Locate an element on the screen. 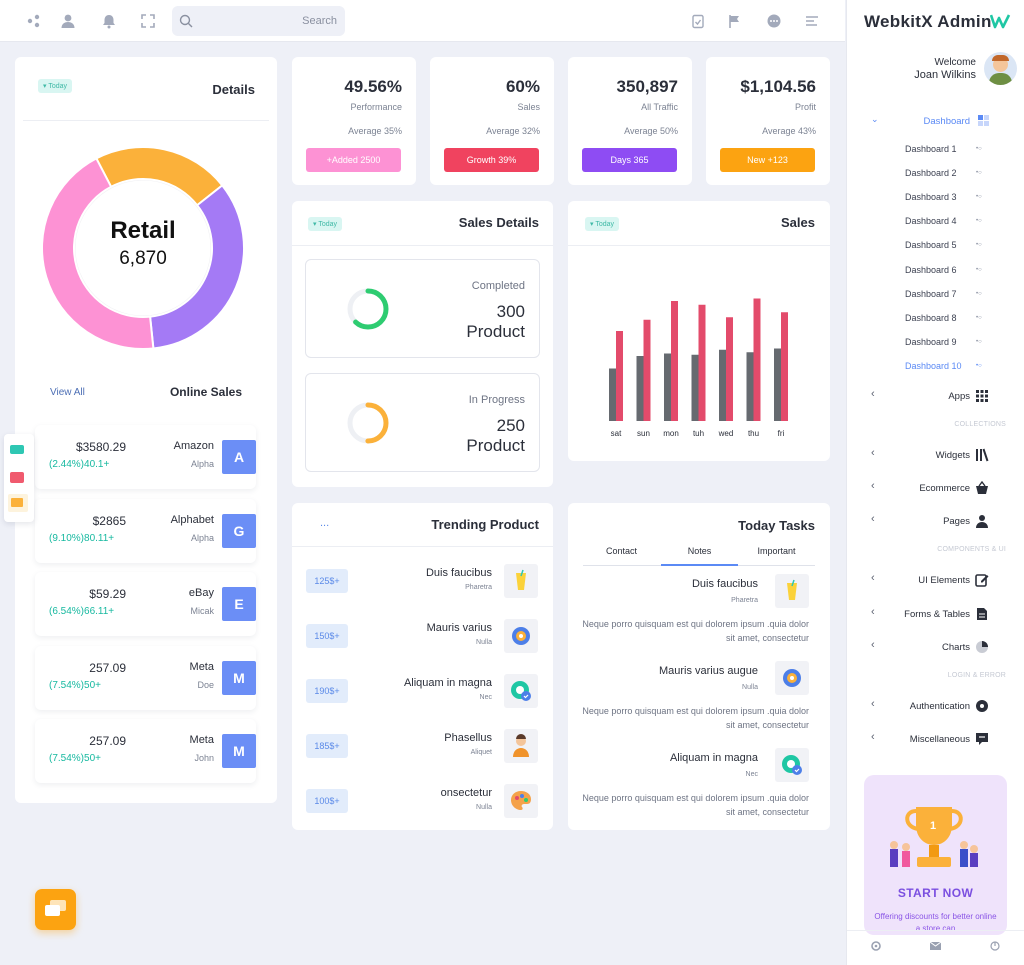  sidebar-dashboard-item: Dashboard 6 is located at coordinates (931, 269).